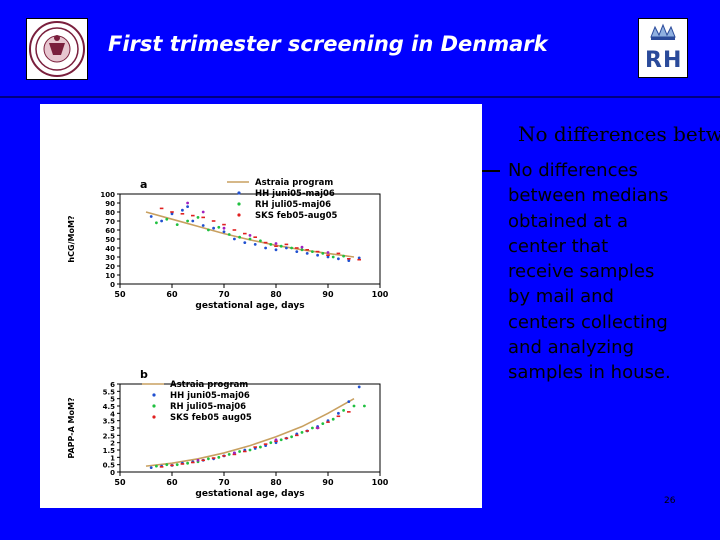 This screenshot has width=720, height=540. What do you see at coordinates (109, 392) in the screenshot?
I see `y-tick-label: 5.5` at bounding box center [109, 392].